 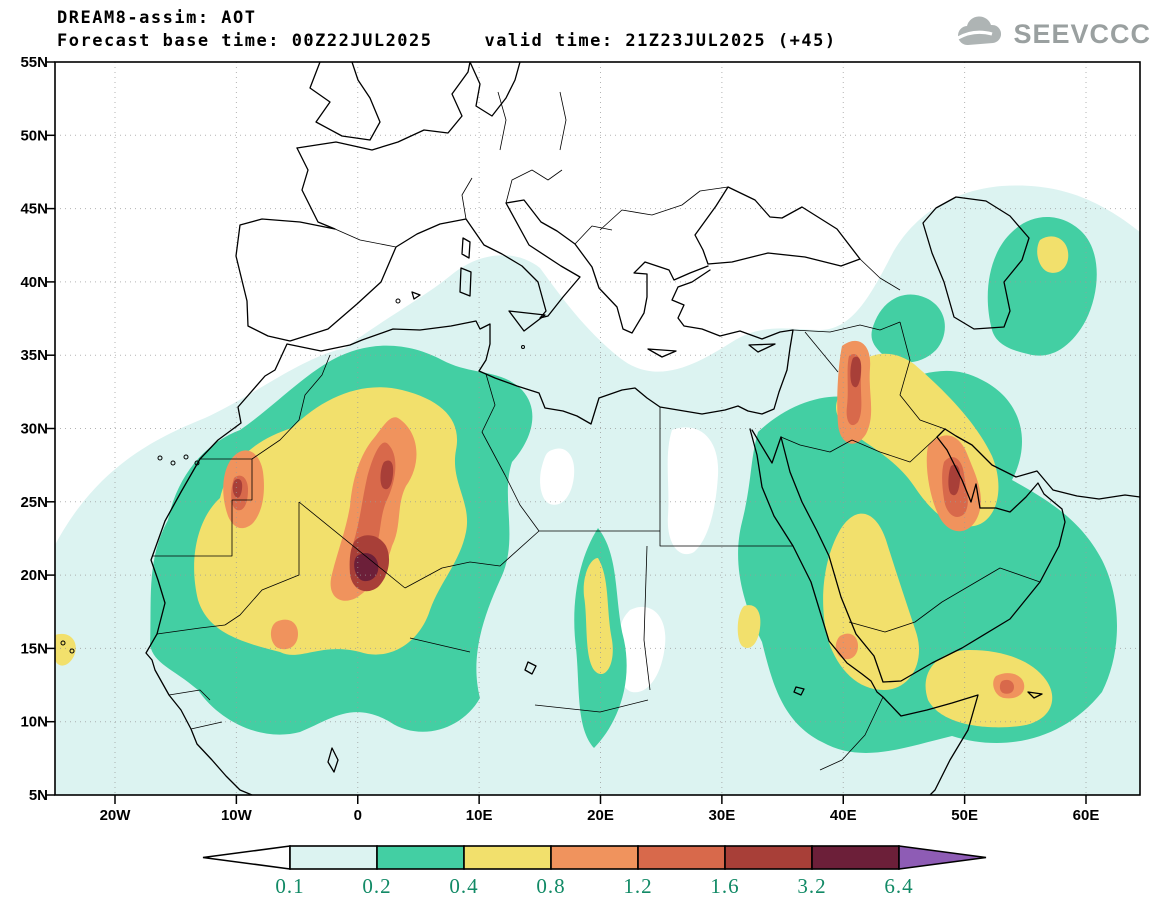 I want to click on aot-region-0p4-caspian-spot, so click(x=1053, y=254).